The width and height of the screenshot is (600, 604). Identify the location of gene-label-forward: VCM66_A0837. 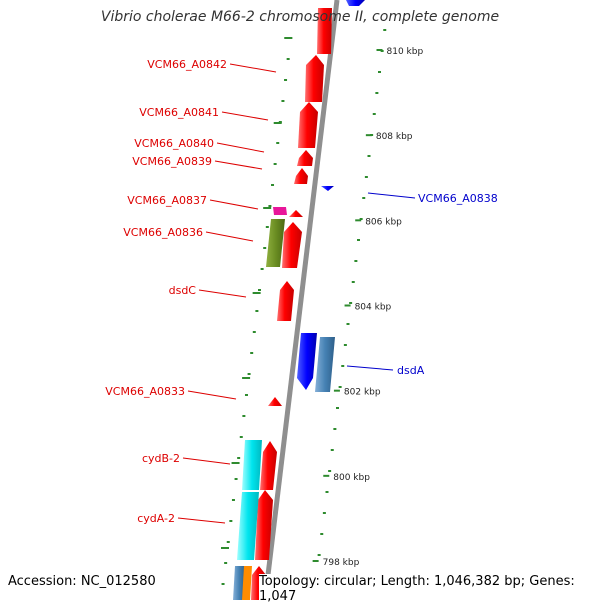
(167, 200).